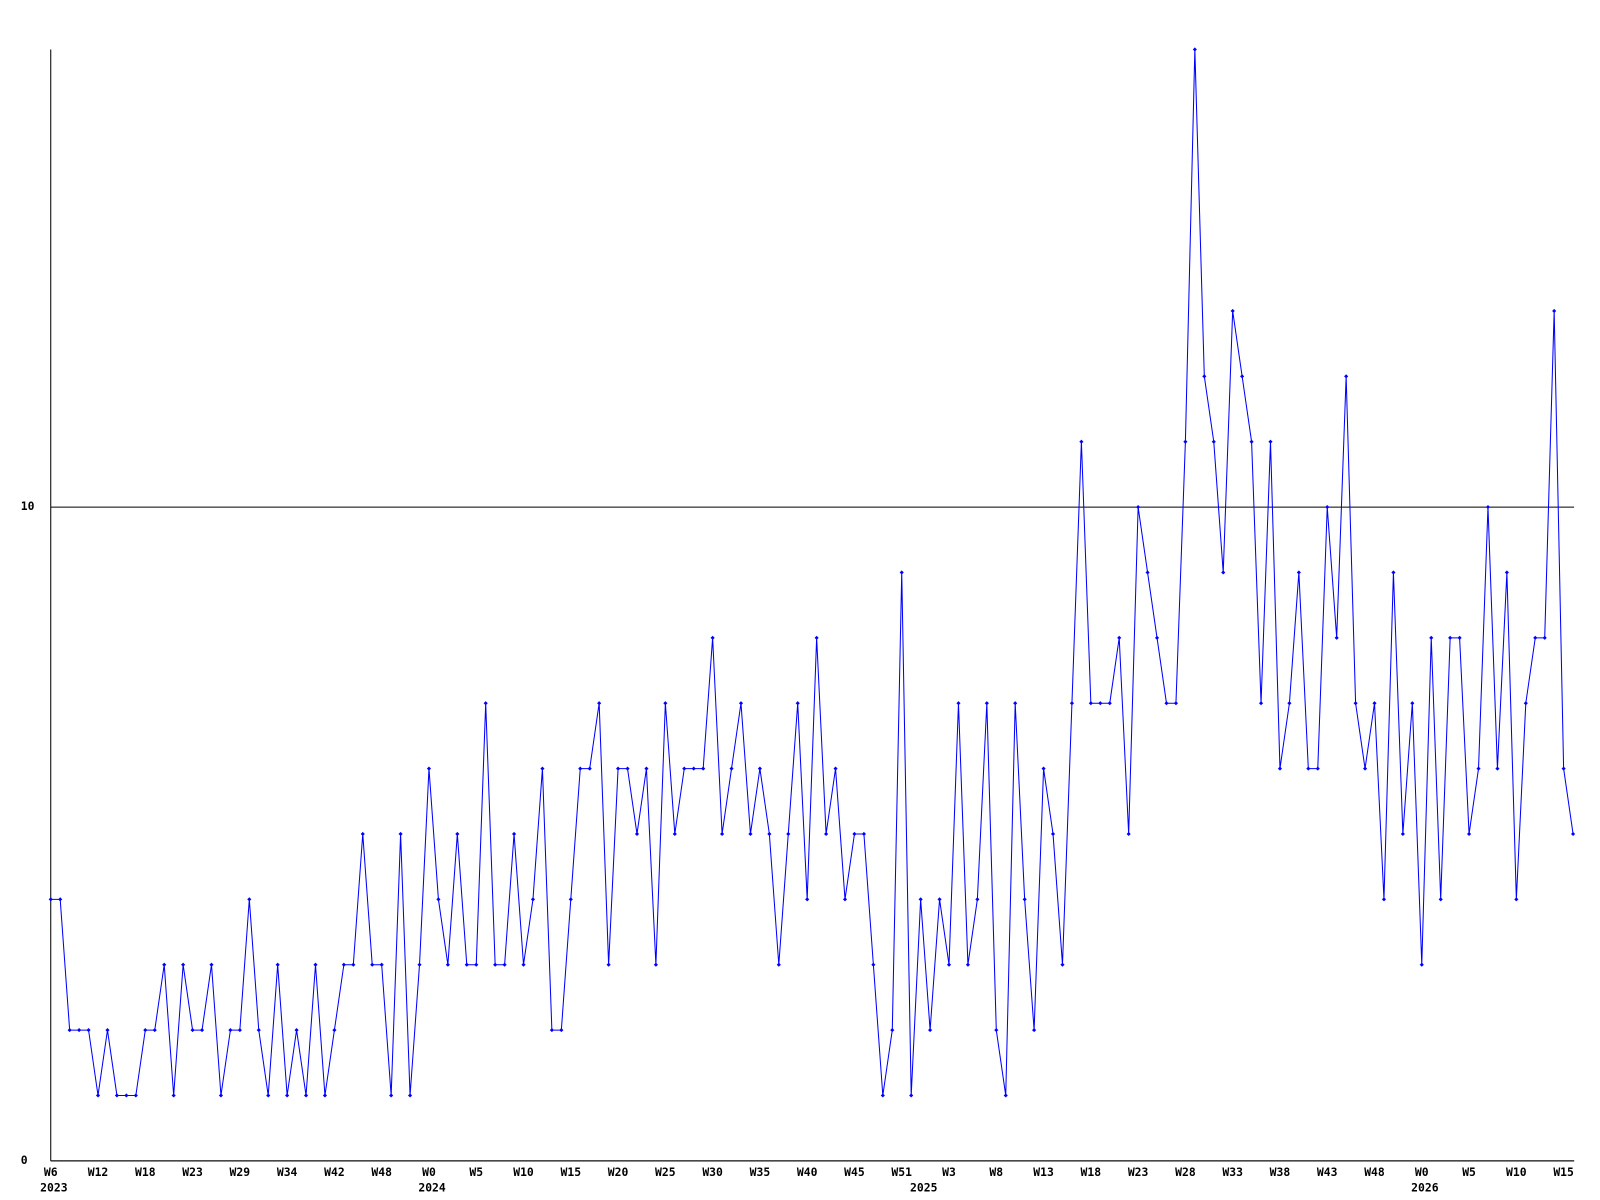 The height and width of the screenshot is (1200, 1600). I want to click on x-tick-label: W38, so click(1280, 1172).